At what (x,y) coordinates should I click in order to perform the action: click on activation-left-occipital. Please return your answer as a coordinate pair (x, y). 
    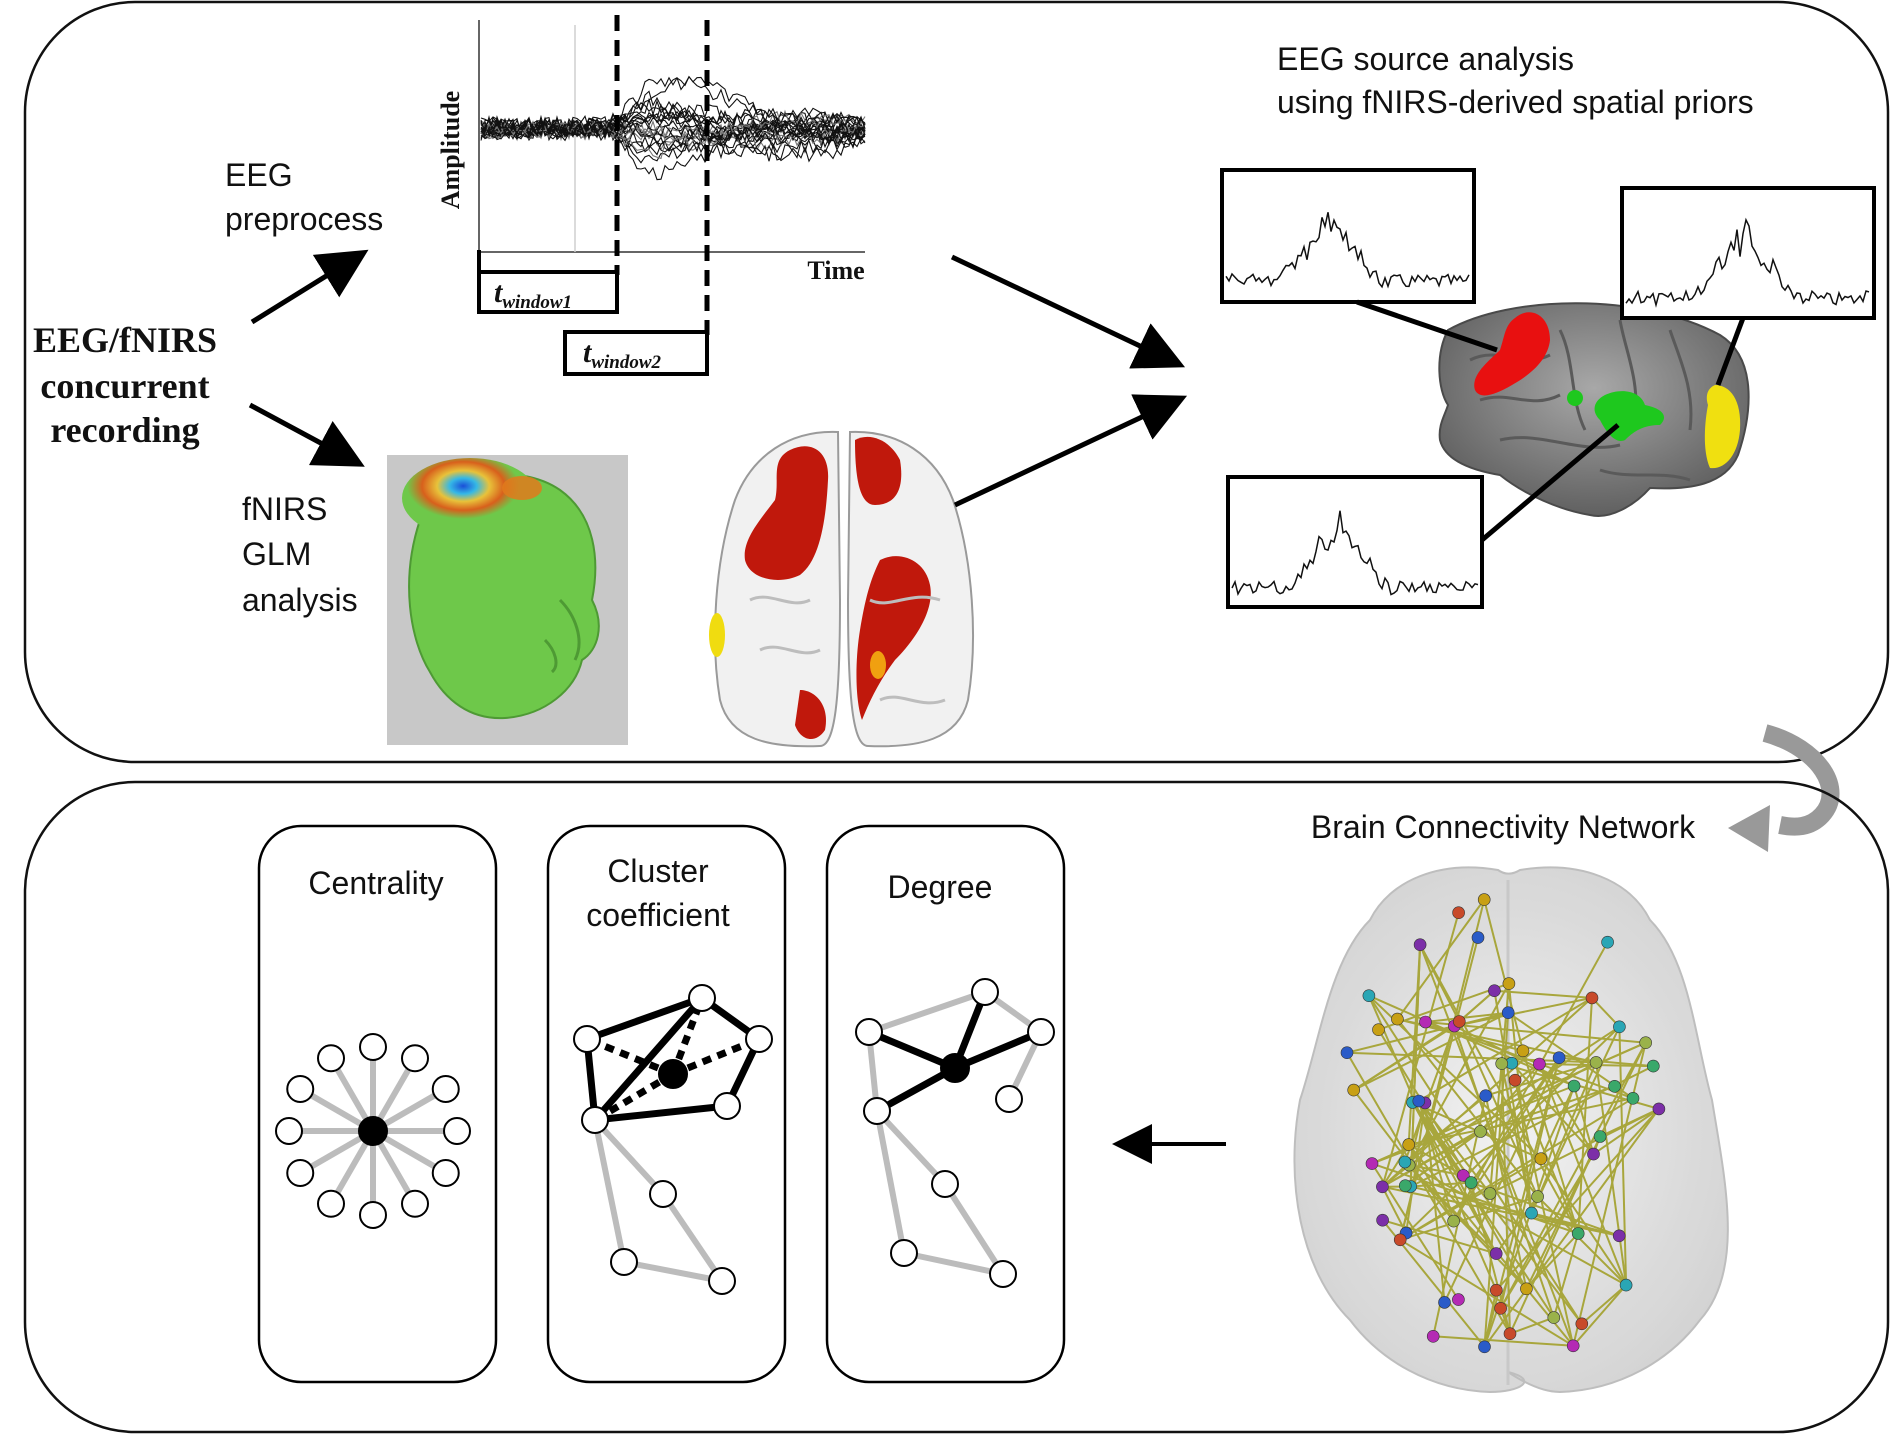
    Looking at the image, I should click on (810, 715).